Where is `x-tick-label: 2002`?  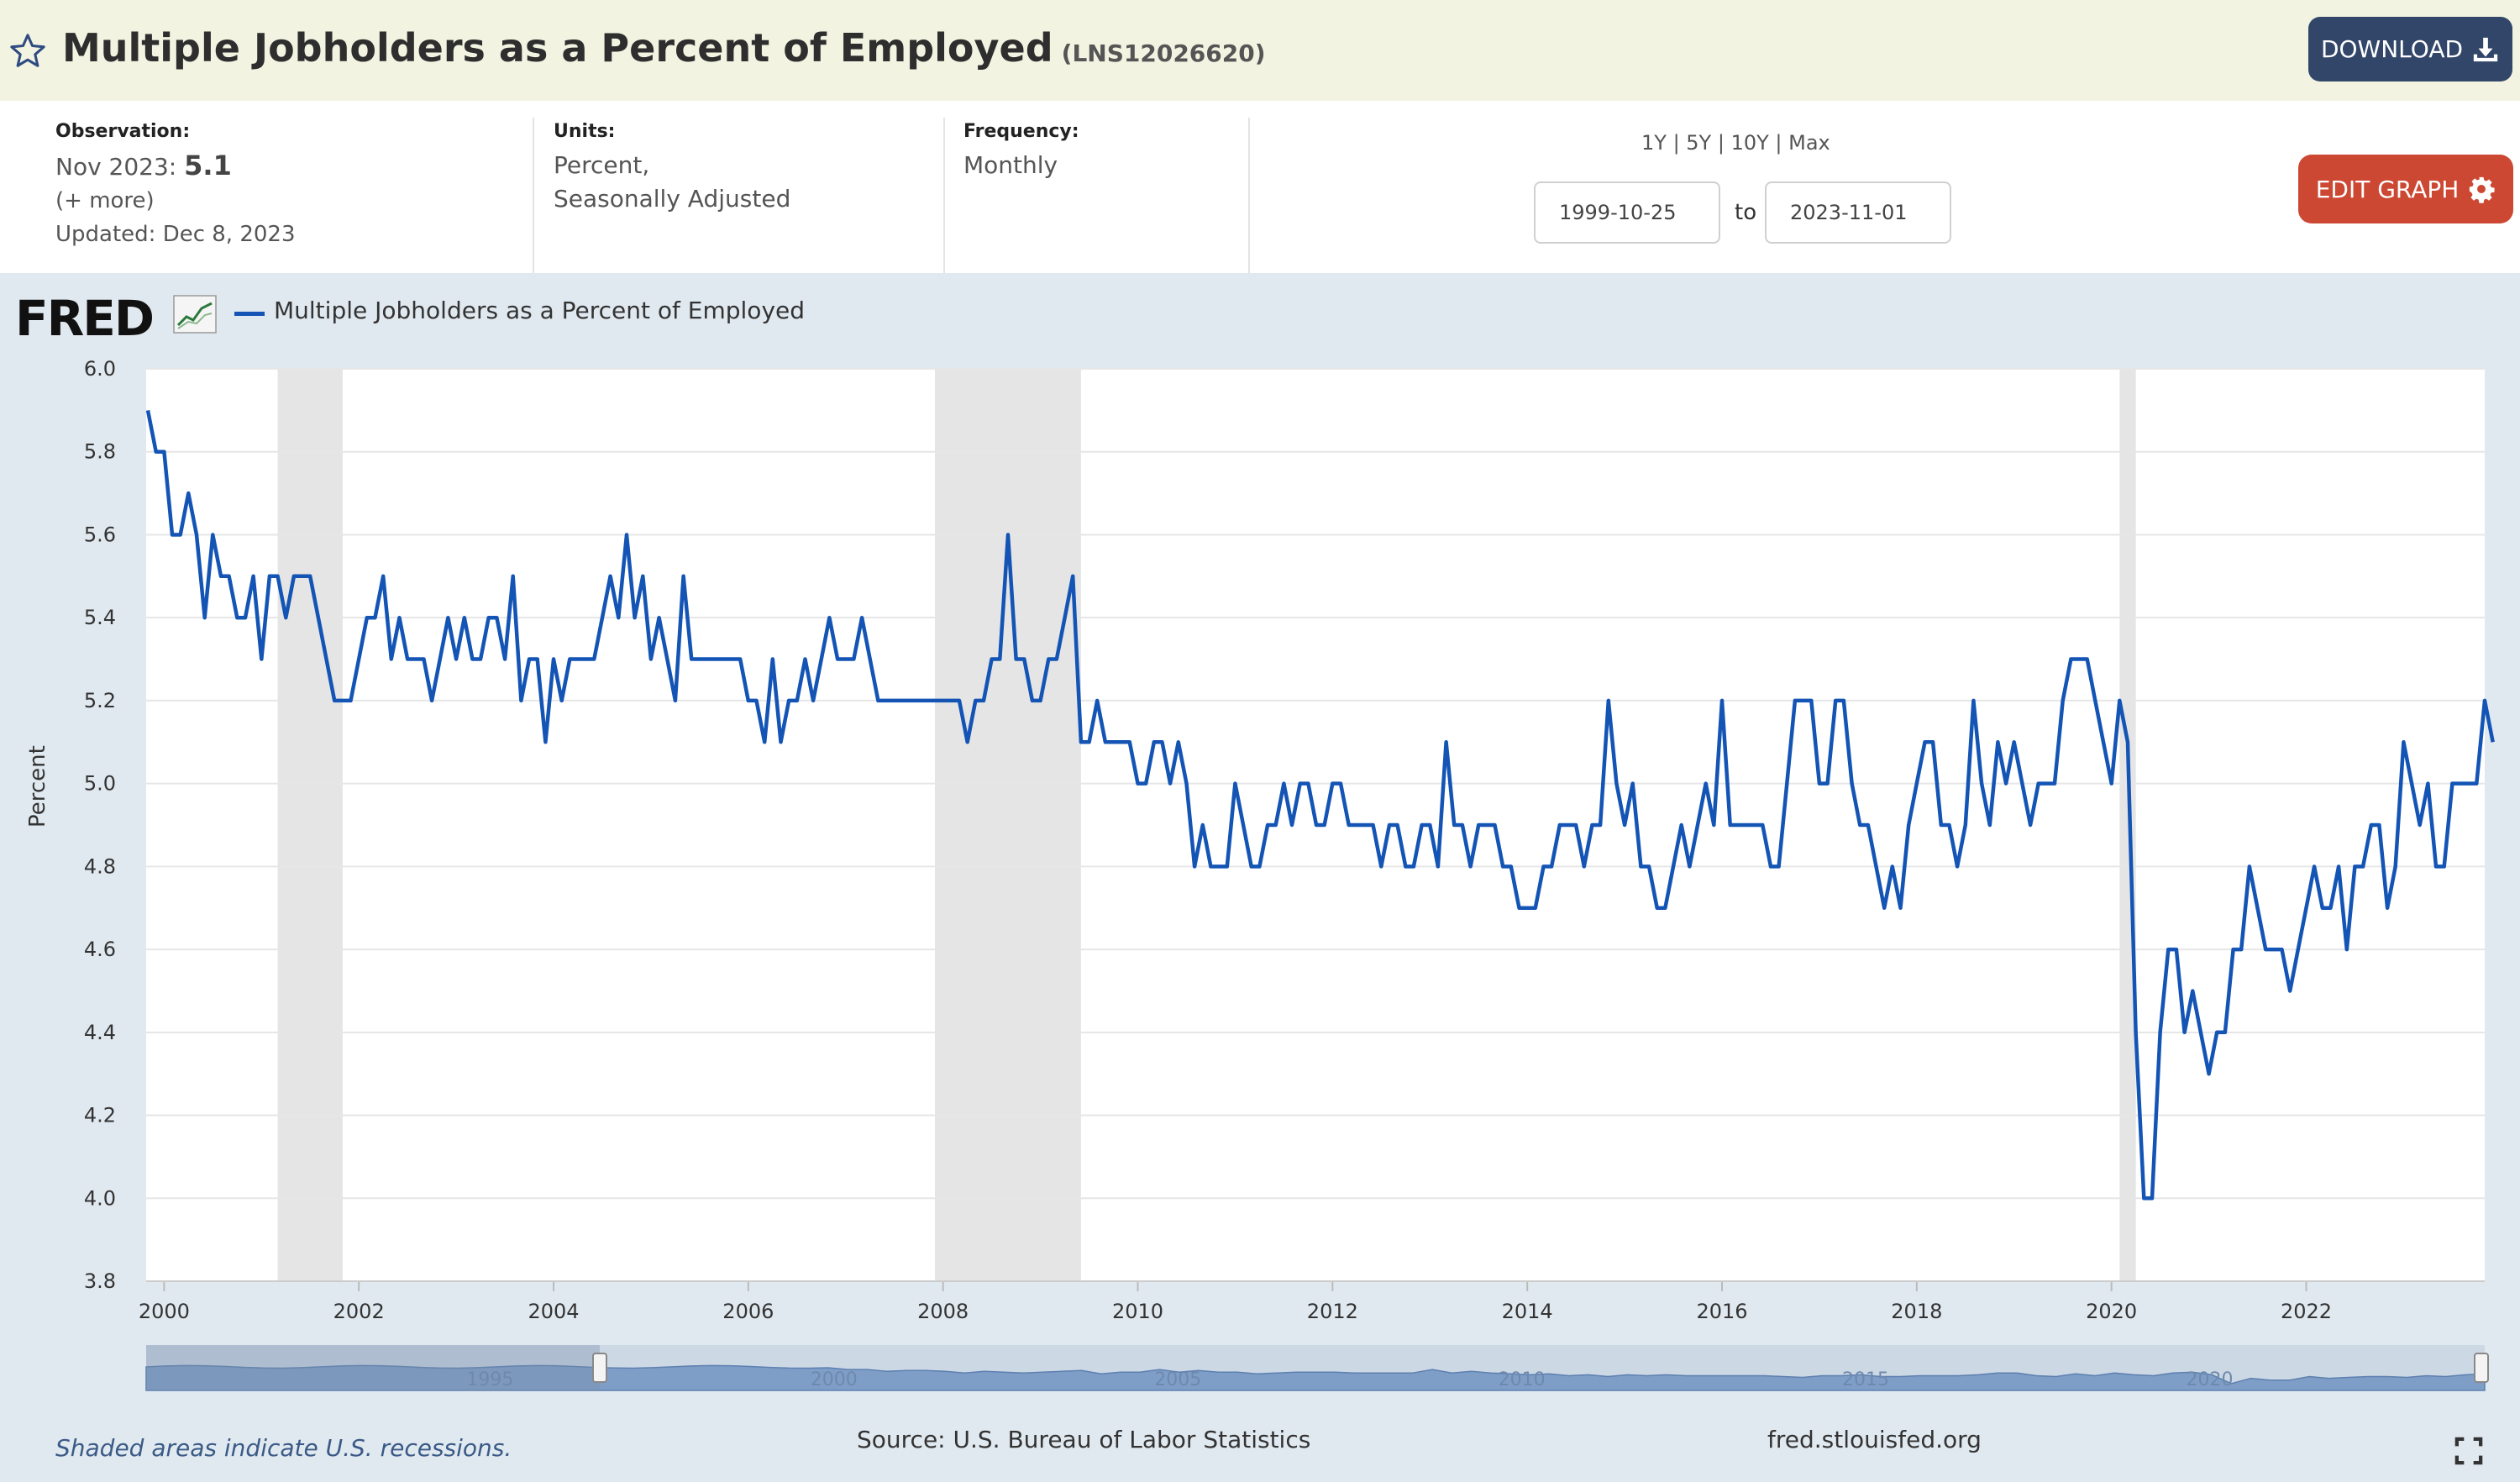
x-tick-label: 2002 is located at coordinates (359, 1311).